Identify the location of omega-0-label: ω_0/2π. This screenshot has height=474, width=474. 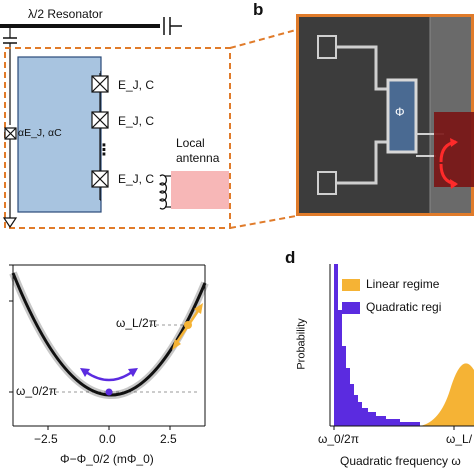
(37, 391).